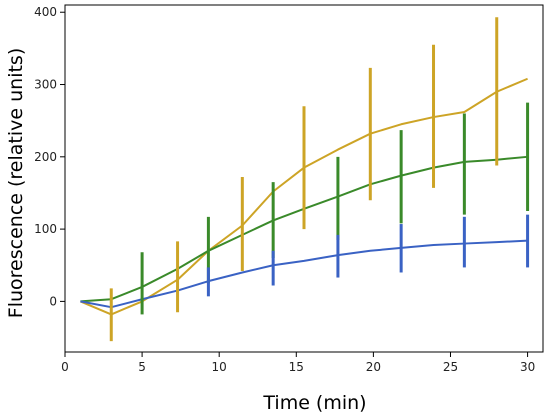 This screenshot has width=550, height=420. What do you see at coordinates (450, 367) in the screenshot?
I see `x-tick-label: 25` at bounding box center [450, 367].